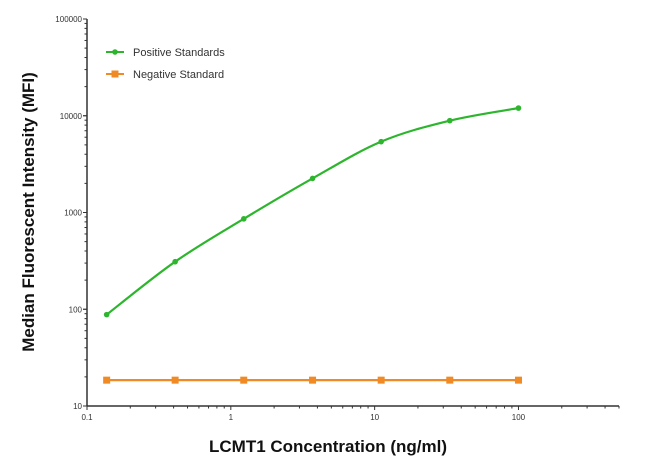  Describe the element at coordinates (179, 53) in the screenshot. I see `legend-label: Positive Standards` at that location.